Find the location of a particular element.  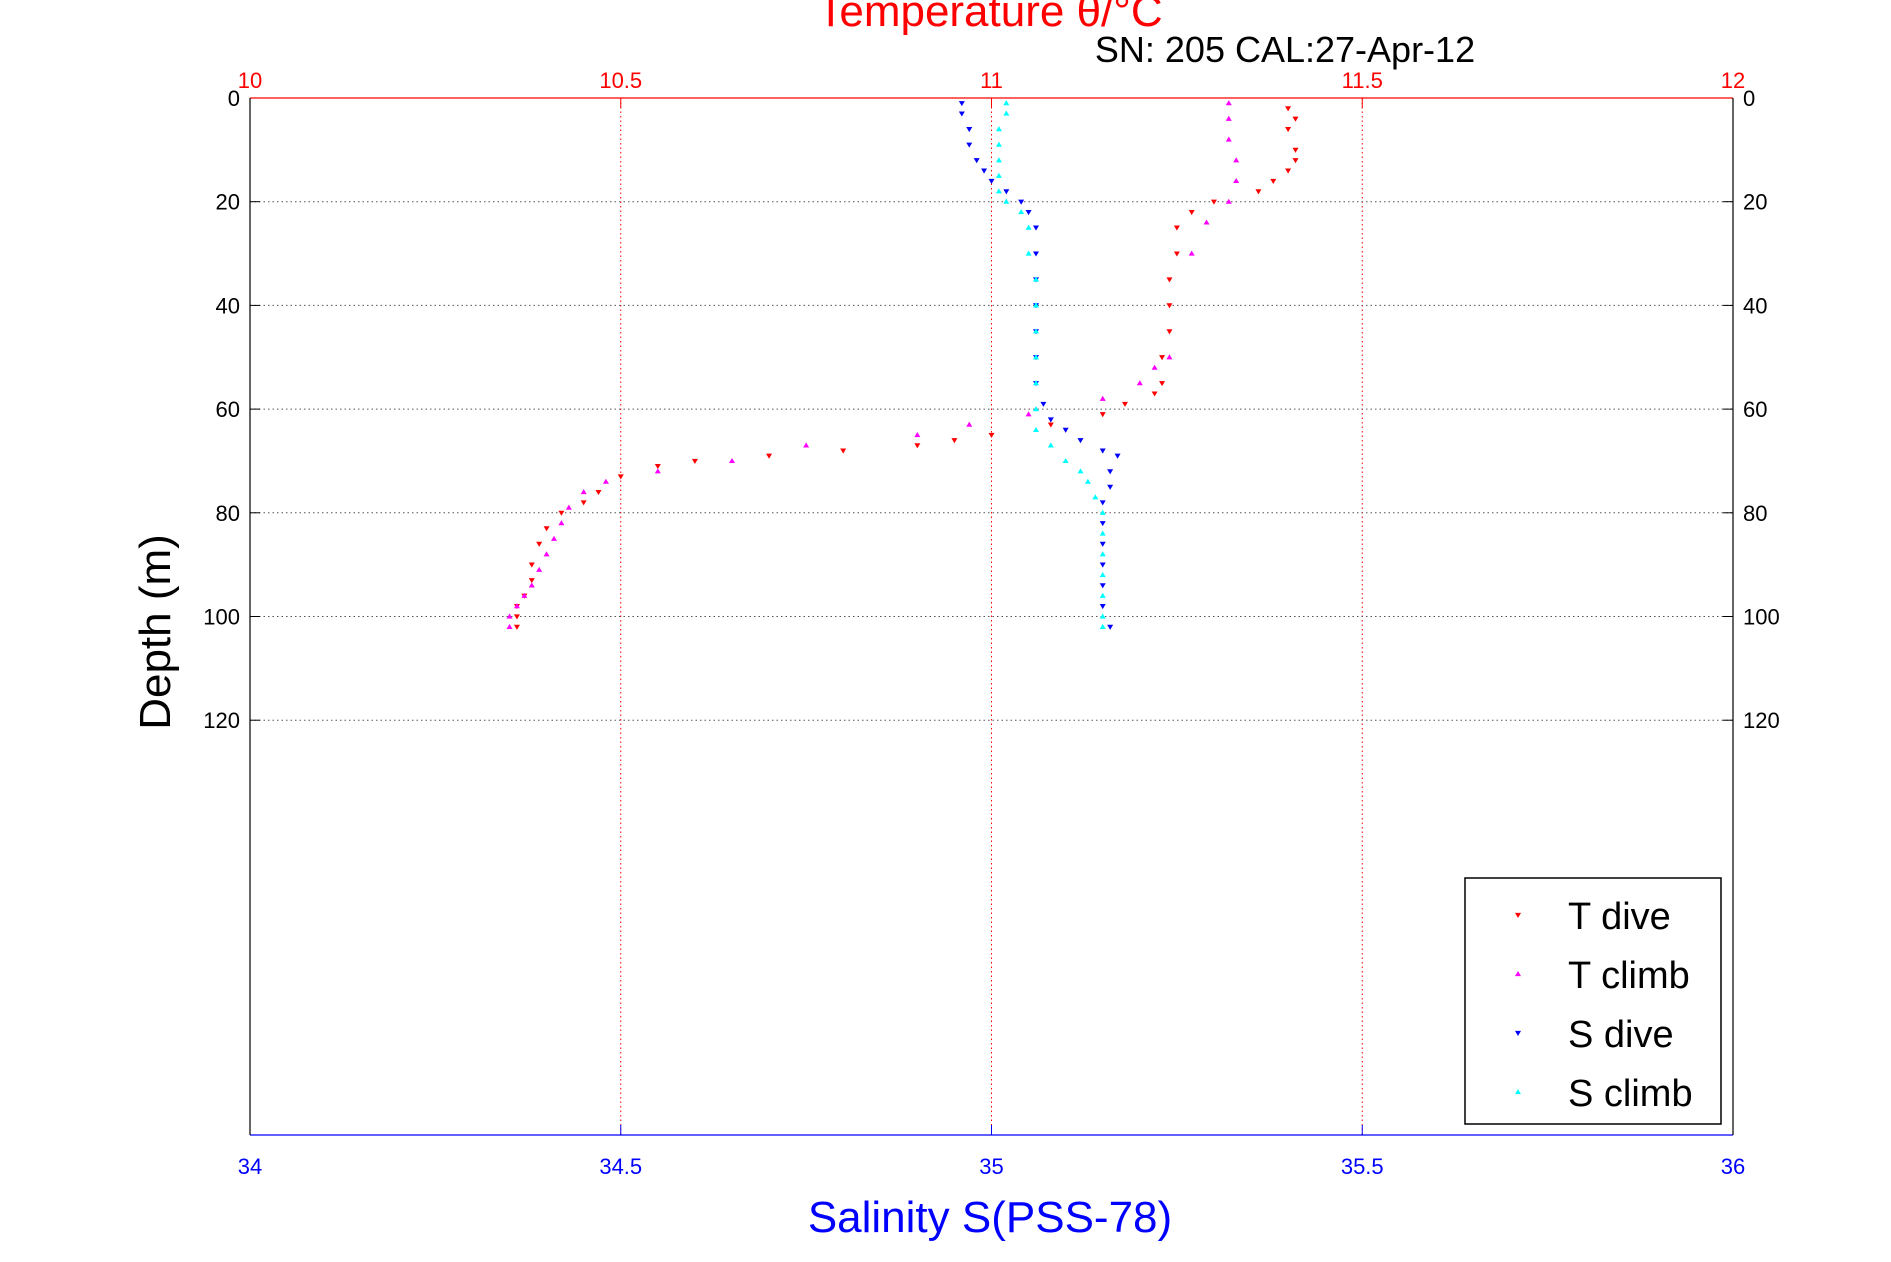

y-tick-label-right: 60 is located at coordinates (1755, 409).